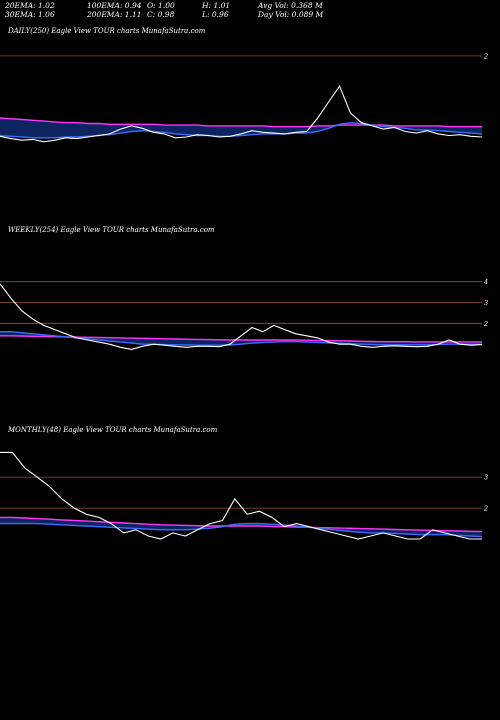  I want to click on daily-level-label-0: 2, so click(485, 56).